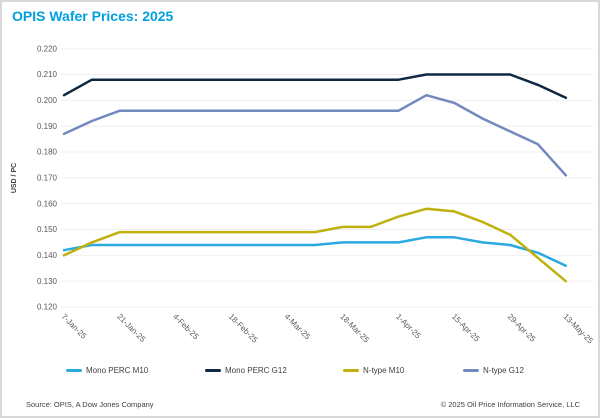 The image size is (600, 418). What do you see at coordinates (47, 177) in the screenshot?
I see `svg-text: 0.170` at bounding box center [47, 177].